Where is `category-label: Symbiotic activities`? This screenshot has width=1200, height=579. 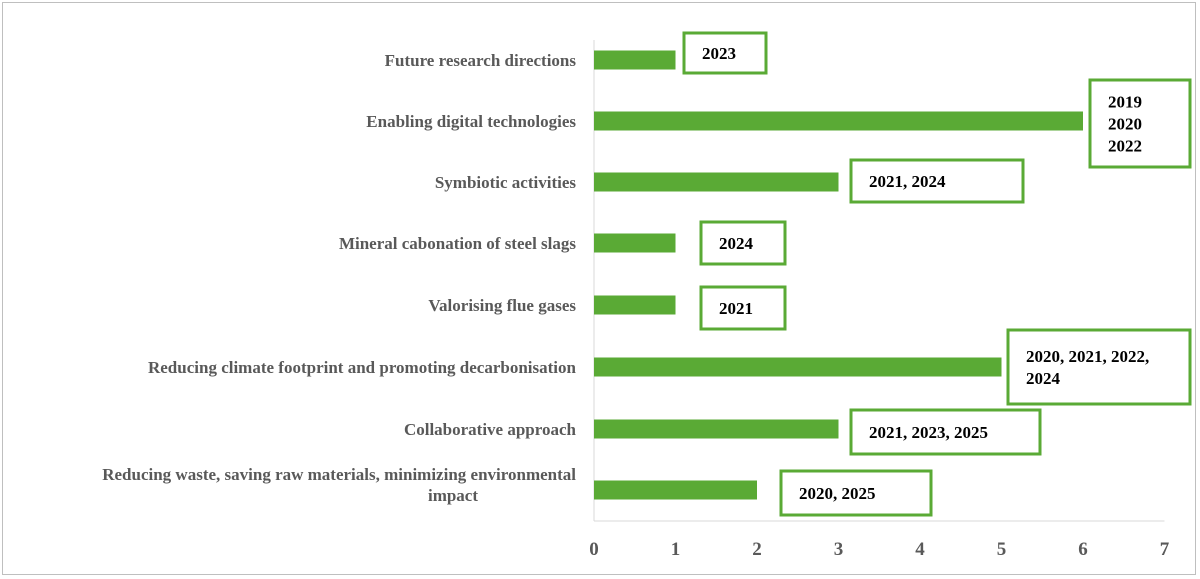
category-label: Symbiotic activities is located at coordinates (506, 182).